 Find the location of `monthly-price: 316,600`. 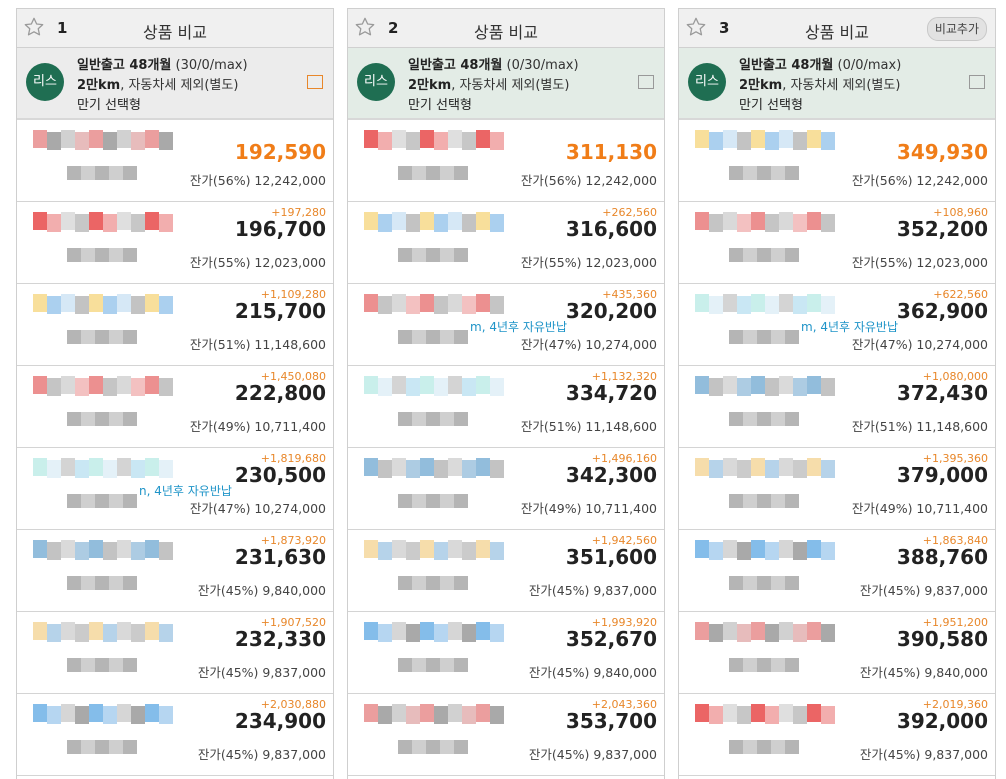

monthly-price: 316,600 is located at coordinates (611, 229).